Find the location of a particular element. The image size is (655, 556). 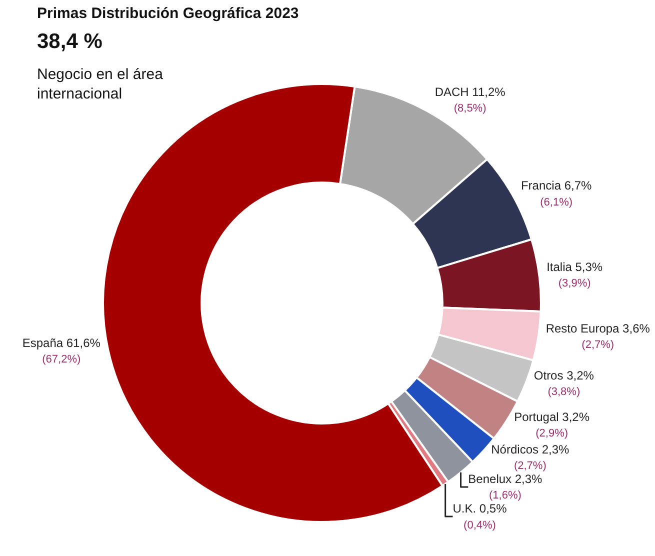

slice-label: Portugal 3,2% is located at coordinates (552, 417).